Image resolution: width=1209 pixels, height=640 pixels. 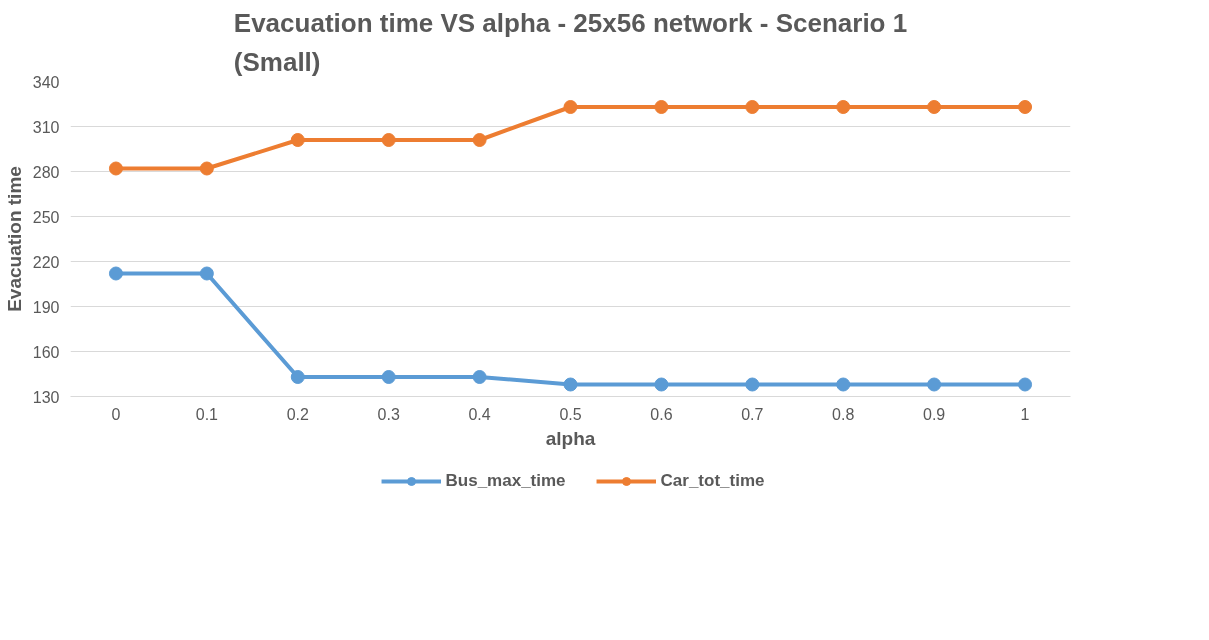 I want to click on legend-label: Car_tot_time, so click(x=712, y=481).